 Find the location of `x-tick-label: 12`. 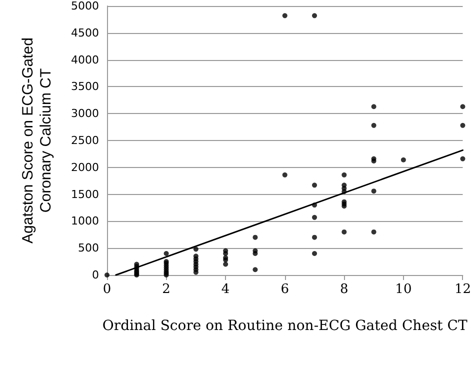

x-tick-label: 12 is located at coordinates (462, 289).